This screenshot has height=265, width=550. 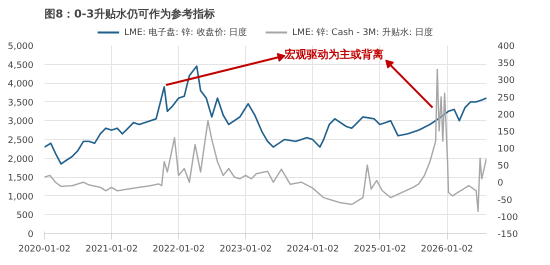 What do you see at coordinates (504, 167) in the screenshot?
I see `y2-tick-label: 50` at bounding box center [504, 167].